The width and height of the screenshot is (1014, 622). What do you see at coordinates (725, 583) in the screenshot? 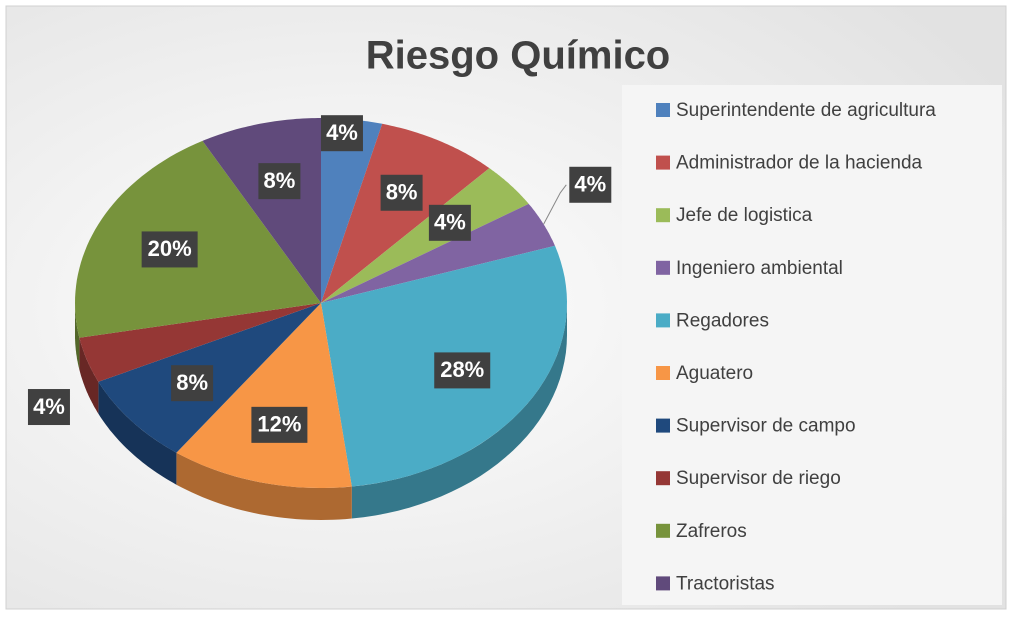
I see `legend-label: Tractoristas` at bounding box center [725, 583].